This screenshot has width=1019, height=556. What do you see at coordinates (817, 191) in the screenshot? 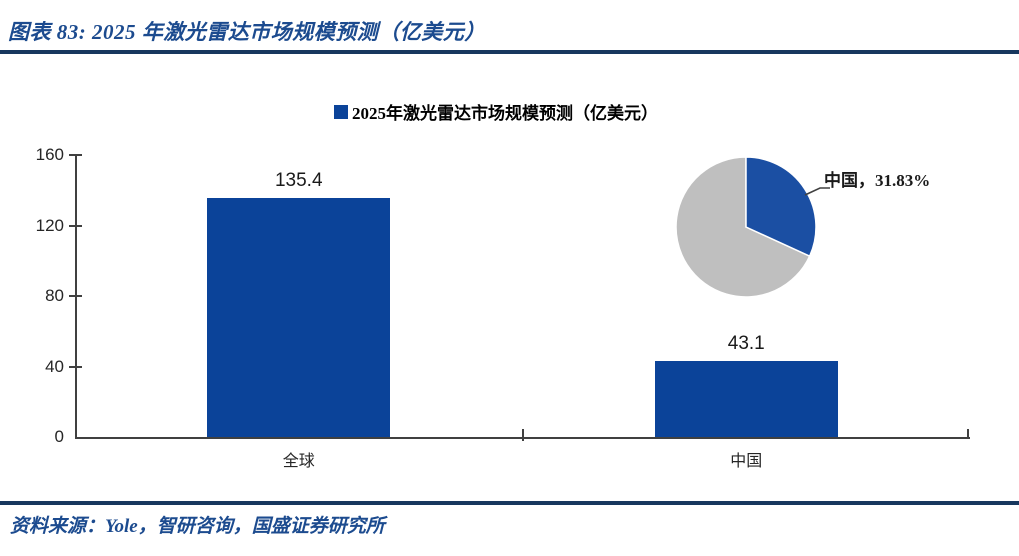
I see `pie-annotation-leader-line` at bounding box center [817, 191].